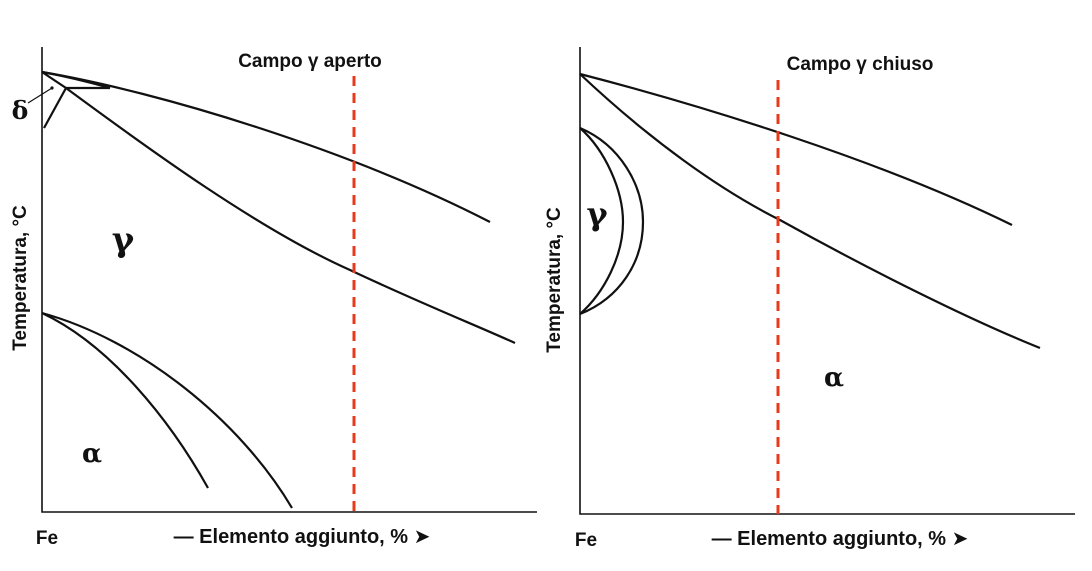  I want to click on upper-curve-open, so click(266, 146).